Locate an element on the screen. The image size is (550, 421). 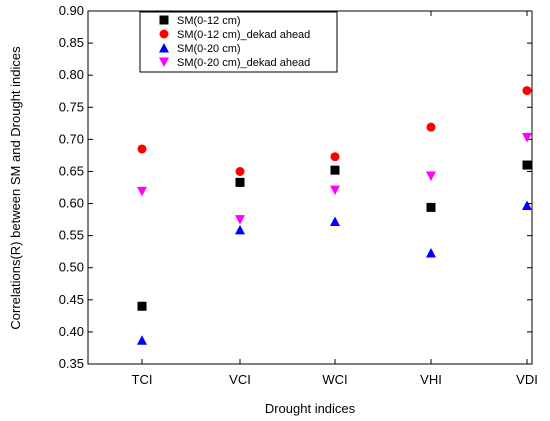
legend-label: SM(0-20 cm)_dekad ahead is located at coordinates (243, 63).